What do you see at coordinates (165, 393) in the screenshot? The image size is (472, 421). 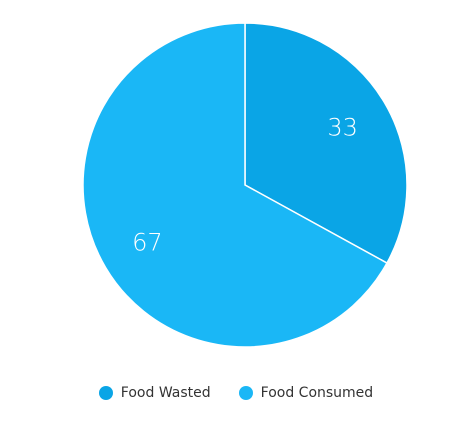 I see `legend-label-food-wasted: Food Wasted` at bounding box center [165, 393].